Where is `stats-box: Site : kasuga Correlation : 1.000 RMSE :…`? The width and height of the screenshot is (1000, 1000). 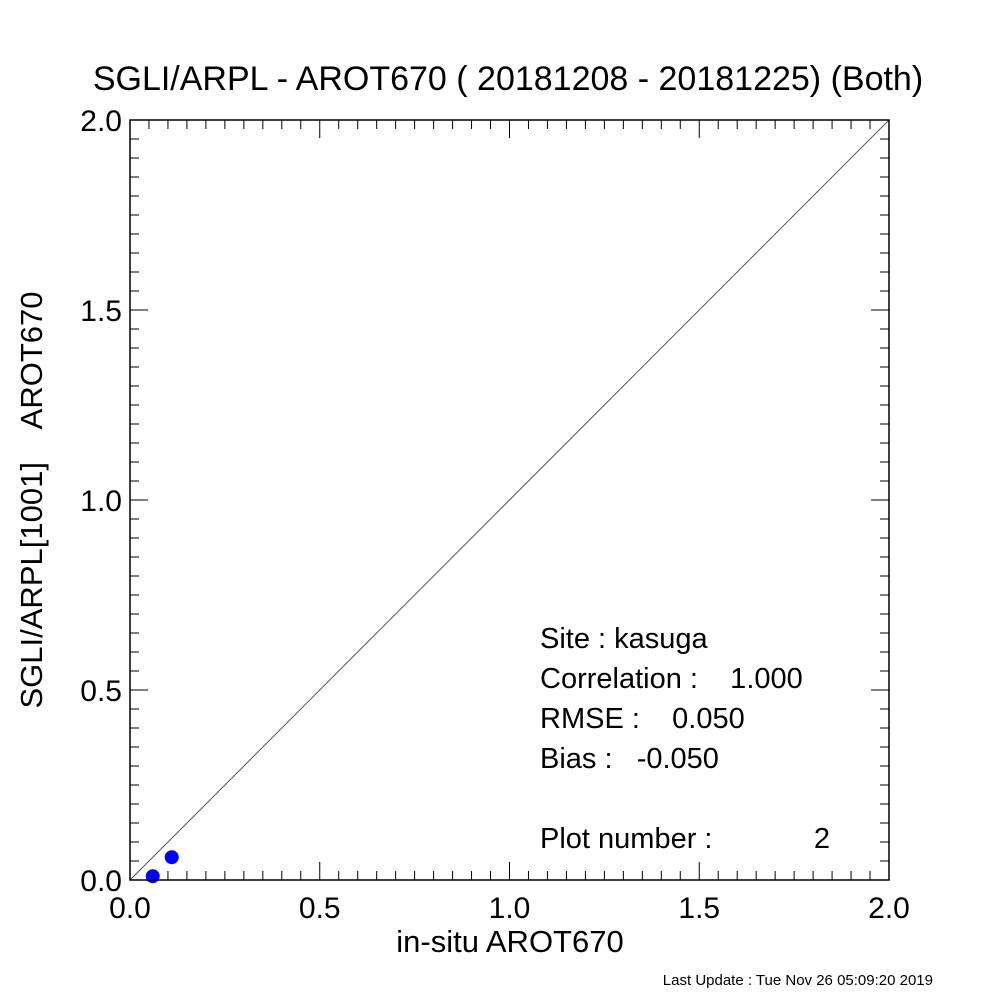
stats-box: Site : kasuga Correlation : 1.000 RMSE :… is located at coordinates (685, 739).